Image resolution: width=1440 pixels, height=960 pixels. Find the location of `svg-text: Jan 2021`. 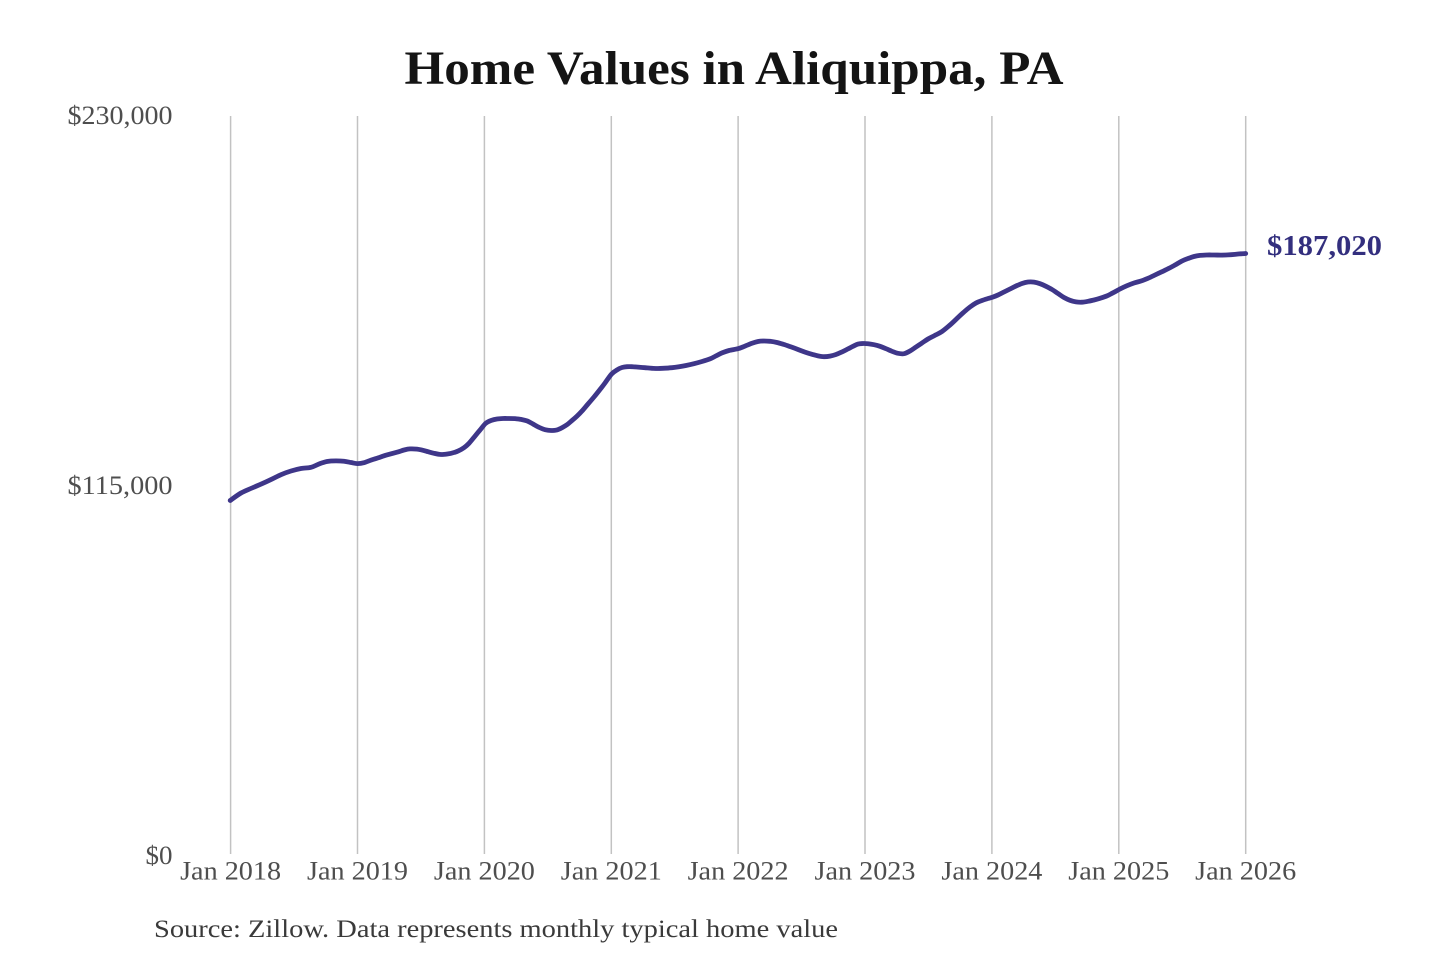

svg-text: Jan 2021 is located at coordinates (611, 871).